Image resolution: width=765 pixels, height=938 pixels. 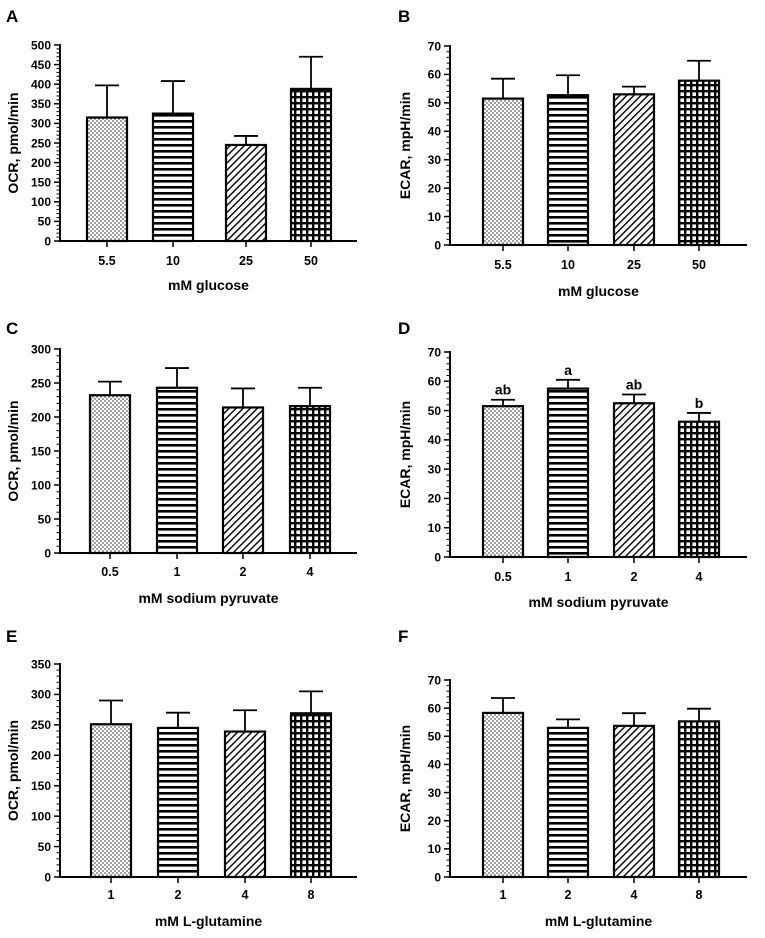 I want to click on x-axis-title: mM glucose, so click(x=208, y=285).